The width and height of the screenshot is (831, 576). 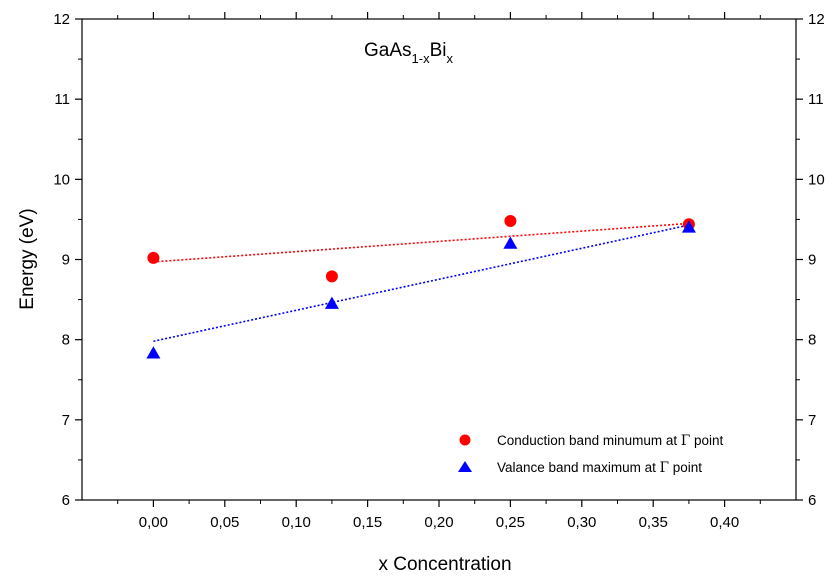 What do you see at coordinates (27, 258) in the screenshot?
I see `y-axis-label: Energy (eV)` at bounding box center [27, 258].